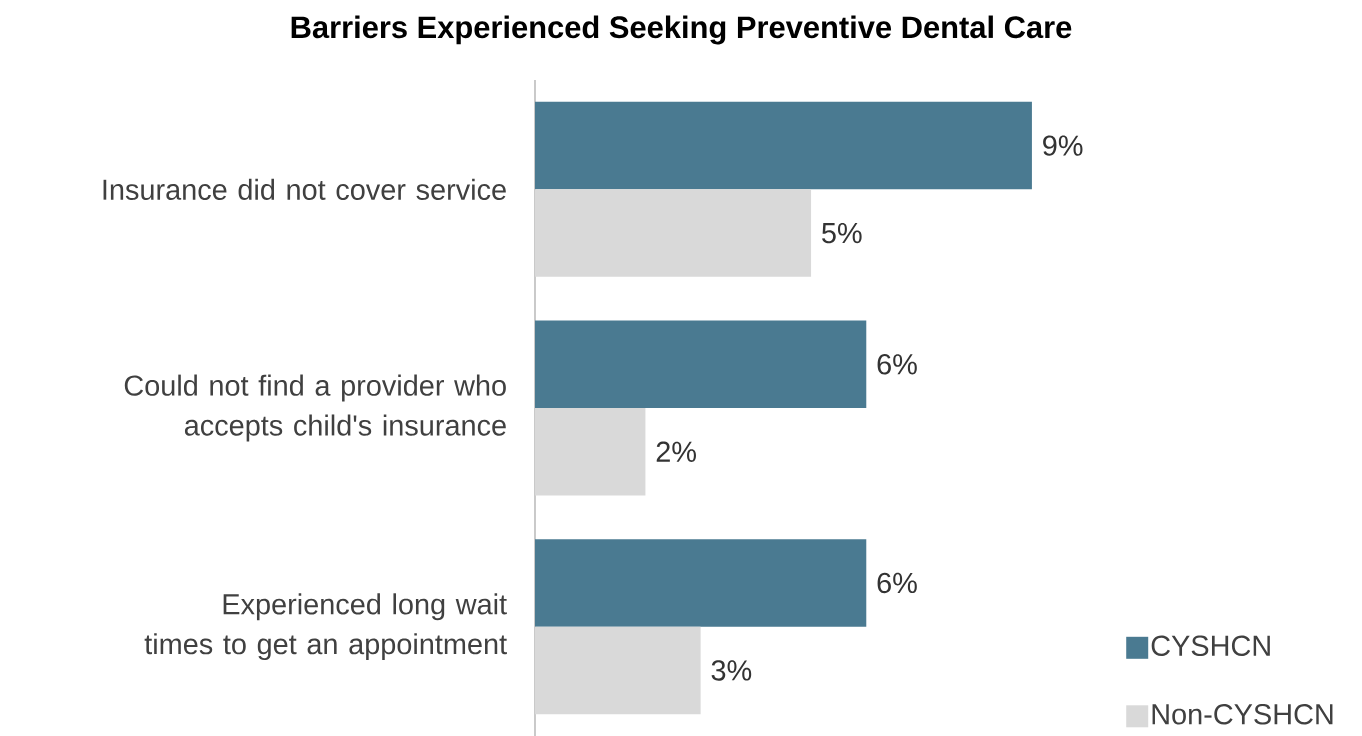 The image size is (1362, 736). What do you see at coordinates (681, 30) in the screenshot?
I see `chart-title: Barriers Experienced Seeking Preventive Dental Care` at bounding box center [681, 30].